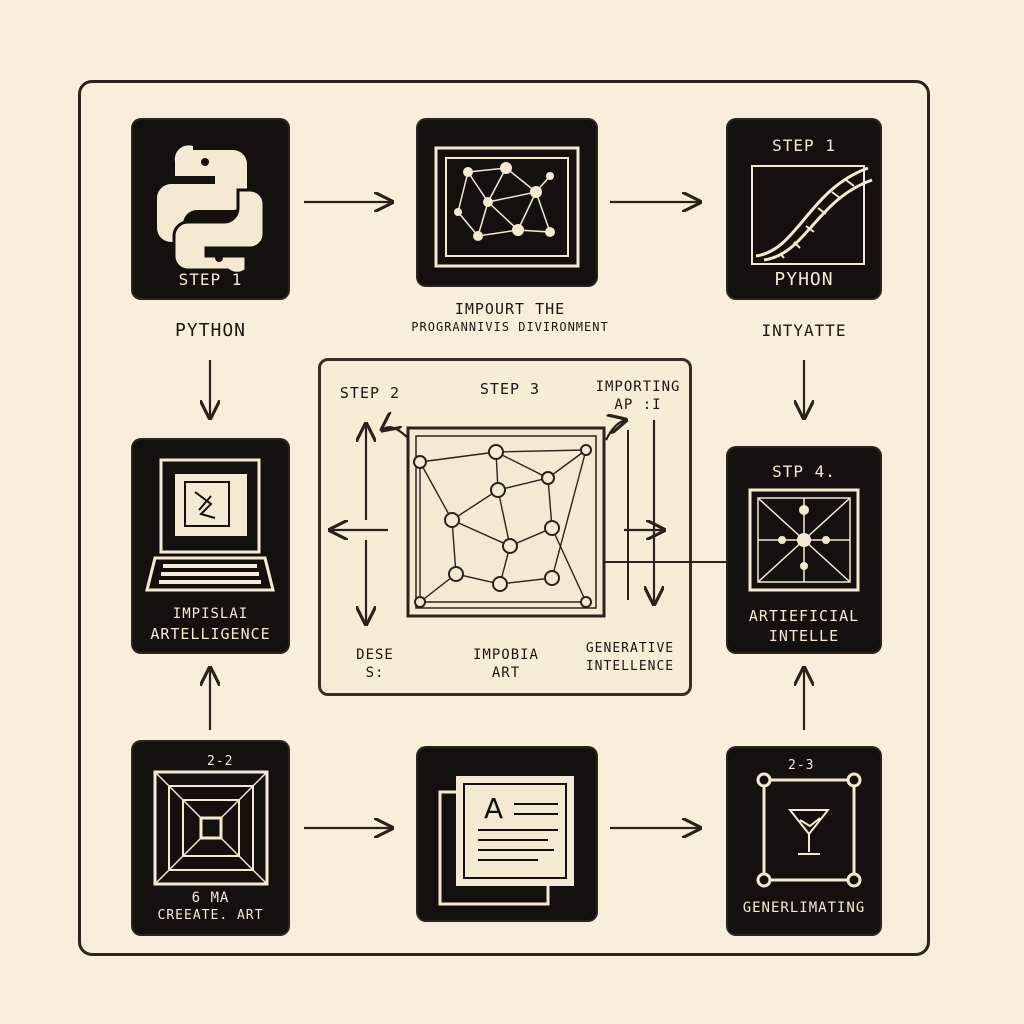 The width and height of the screenshot is (1024, 1024). I want to click on concentric-squares-icon, so click(211, 828).